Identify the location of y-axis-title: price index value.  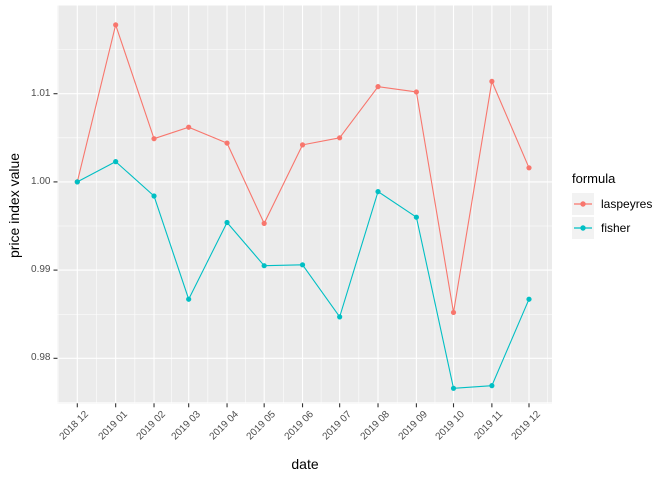
(14, 205).